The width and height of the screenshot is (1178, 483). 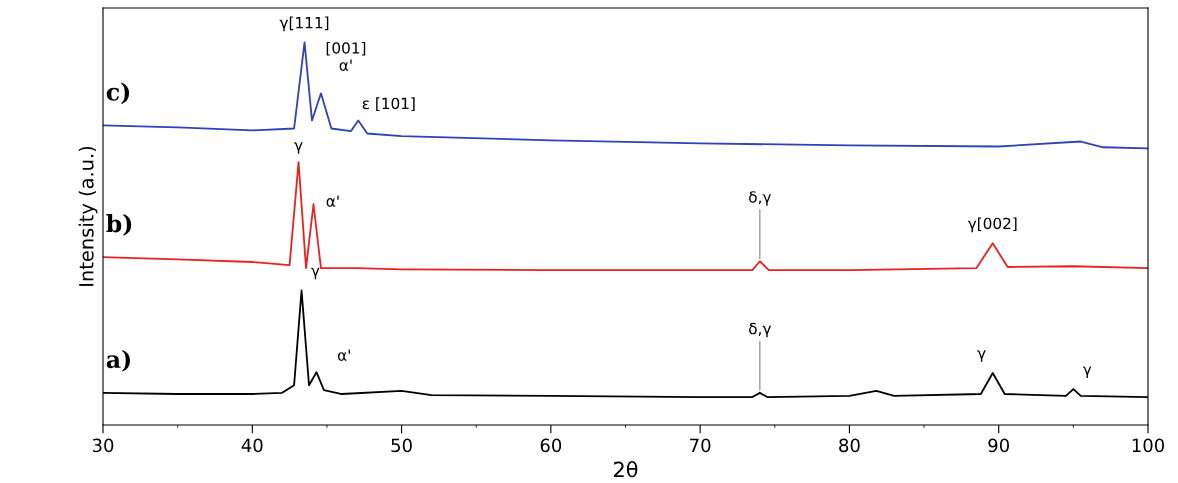 What do you see at coordinates (252, 445) in the screenshot?
I see `x-tick-label: 40` at bounding box center [252, 445].